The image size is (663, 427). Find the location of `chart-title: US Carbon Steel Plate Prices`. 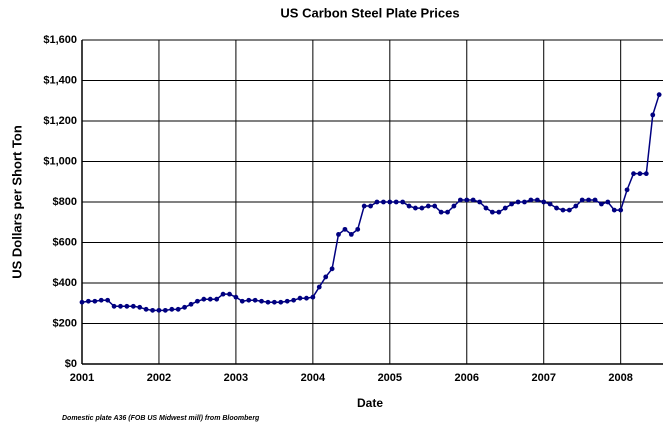

chart-title: US Carbon Steel Plate Prices is located at coordinates (369, 12).